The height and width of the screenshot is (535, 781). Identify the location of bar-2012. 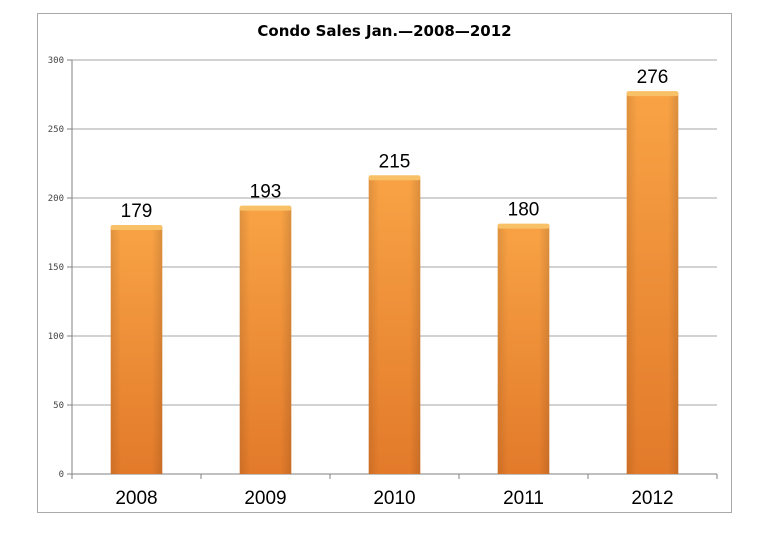
(652, 283).